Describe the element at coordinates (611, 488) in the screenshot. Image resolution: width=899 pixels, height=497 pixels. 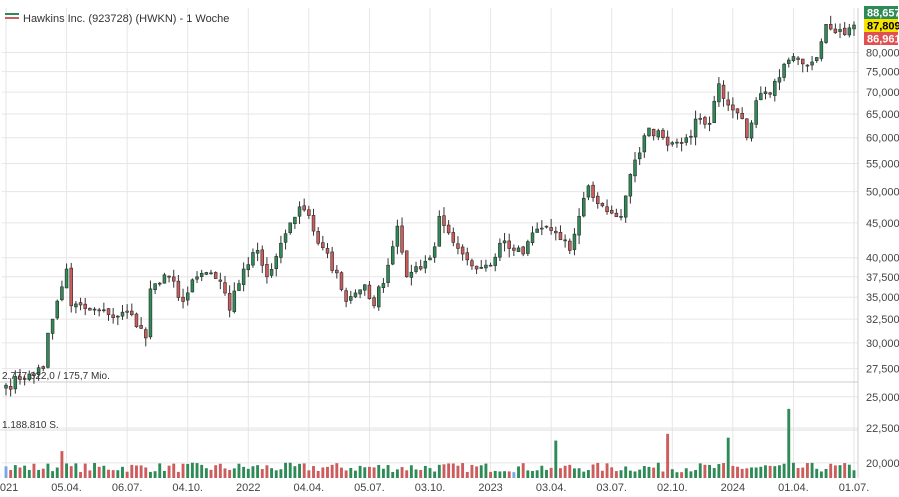
I see `x-tick-label: 03.07.` at that location.